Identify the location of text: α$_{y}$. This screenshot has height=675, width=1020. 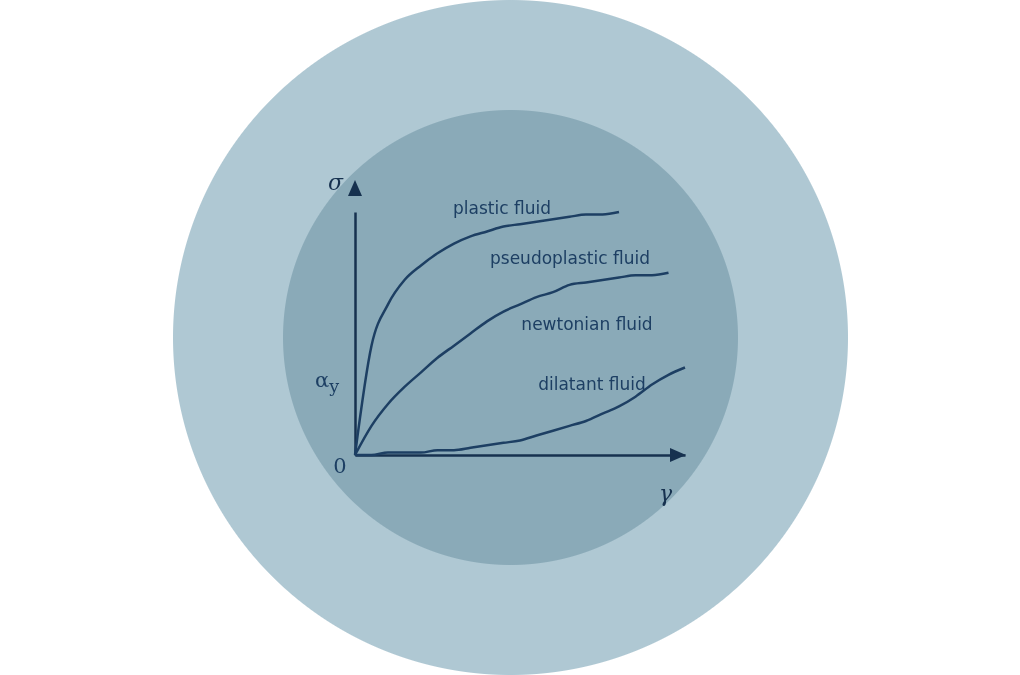
(327, 382).